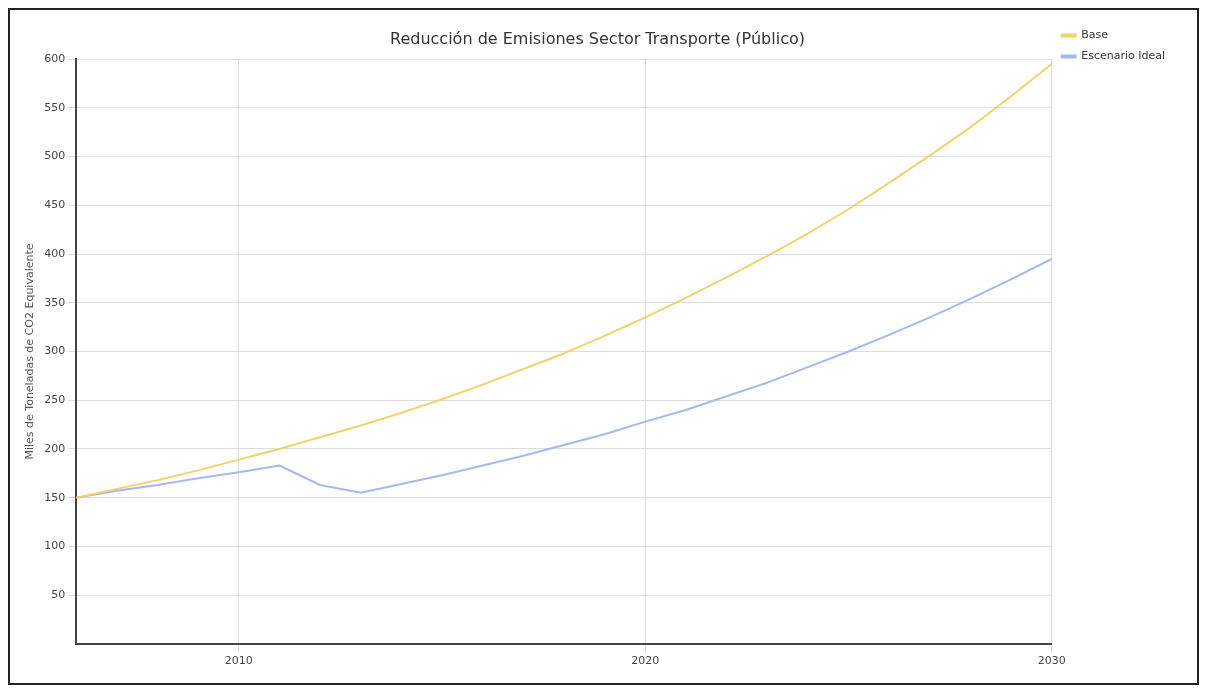 Image resolution: width=1211 pixels, height=697 pixels. Describe the element at coordinates (55, 400) in the screenshot. I see `y-tick-label: 250` at that location.